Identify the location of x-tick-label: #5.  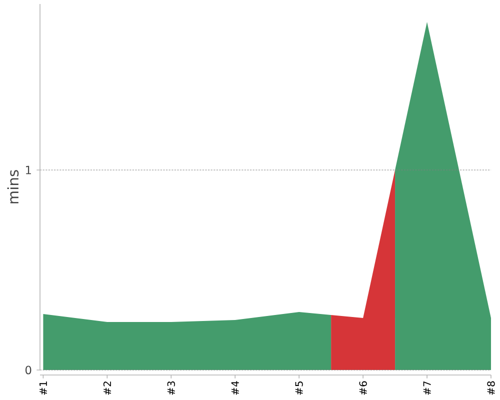
(299, 388).